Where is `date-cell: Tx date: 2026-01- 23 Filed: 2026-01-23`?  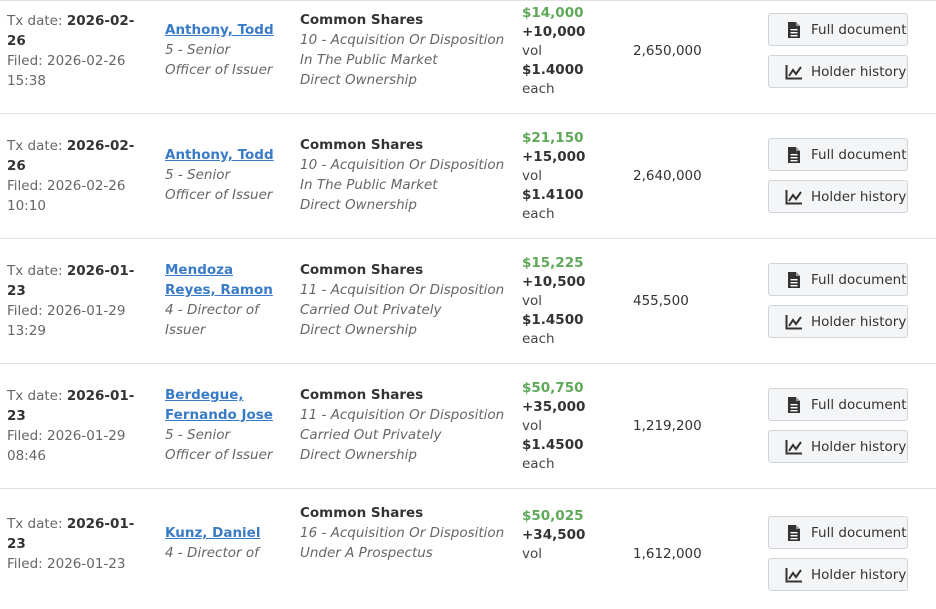 date-cell: Tx date: 2026-01- 23 Filed: 2026-01-23 is located at coordinates (77, 544).